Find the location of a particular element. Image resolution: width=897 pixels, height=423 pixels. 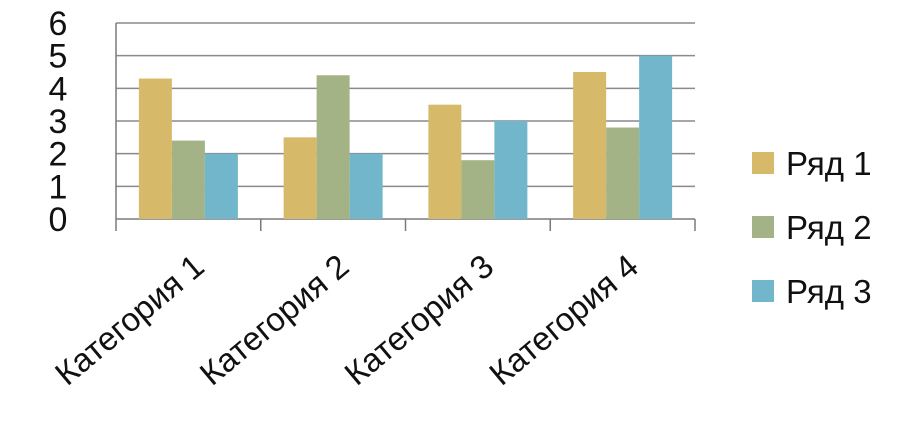

y-tick-label: 2 is located at coordinates (58, 155).